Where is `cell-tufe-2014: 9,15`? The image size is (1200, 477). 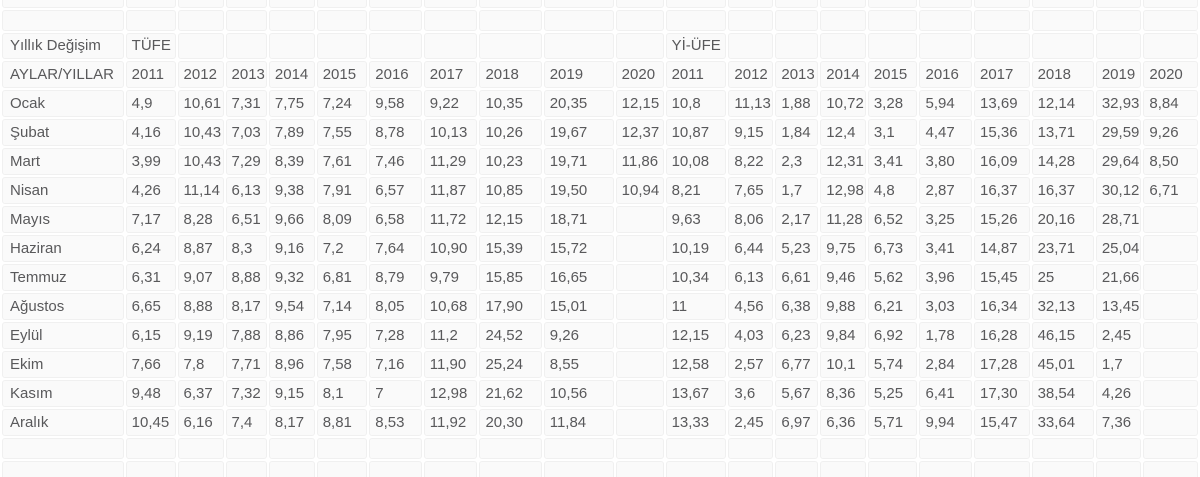
cell-tufe-2014: 9,15 is located at coordinates (291, 393).